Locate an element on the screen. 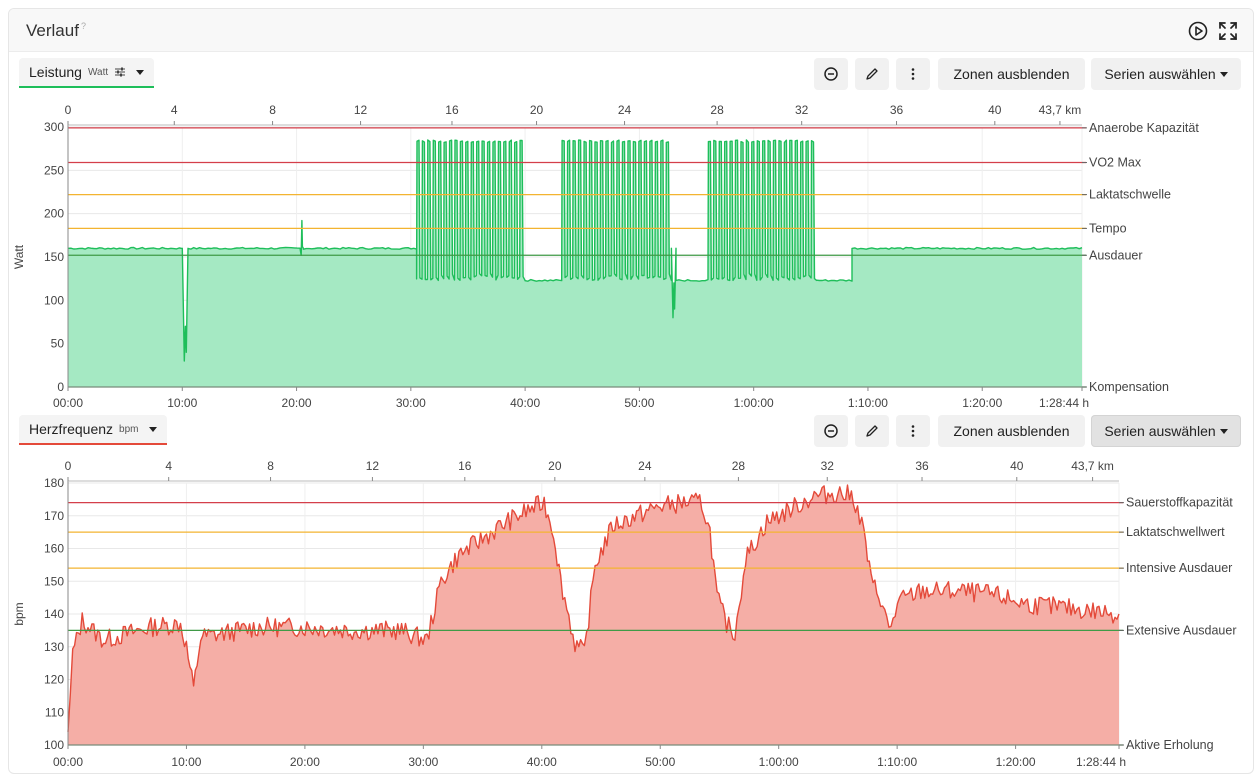 The width and height of the screenshot is (1259, 774). zone-label: Laktatschwellwert is located at coordinates (1175, 532).